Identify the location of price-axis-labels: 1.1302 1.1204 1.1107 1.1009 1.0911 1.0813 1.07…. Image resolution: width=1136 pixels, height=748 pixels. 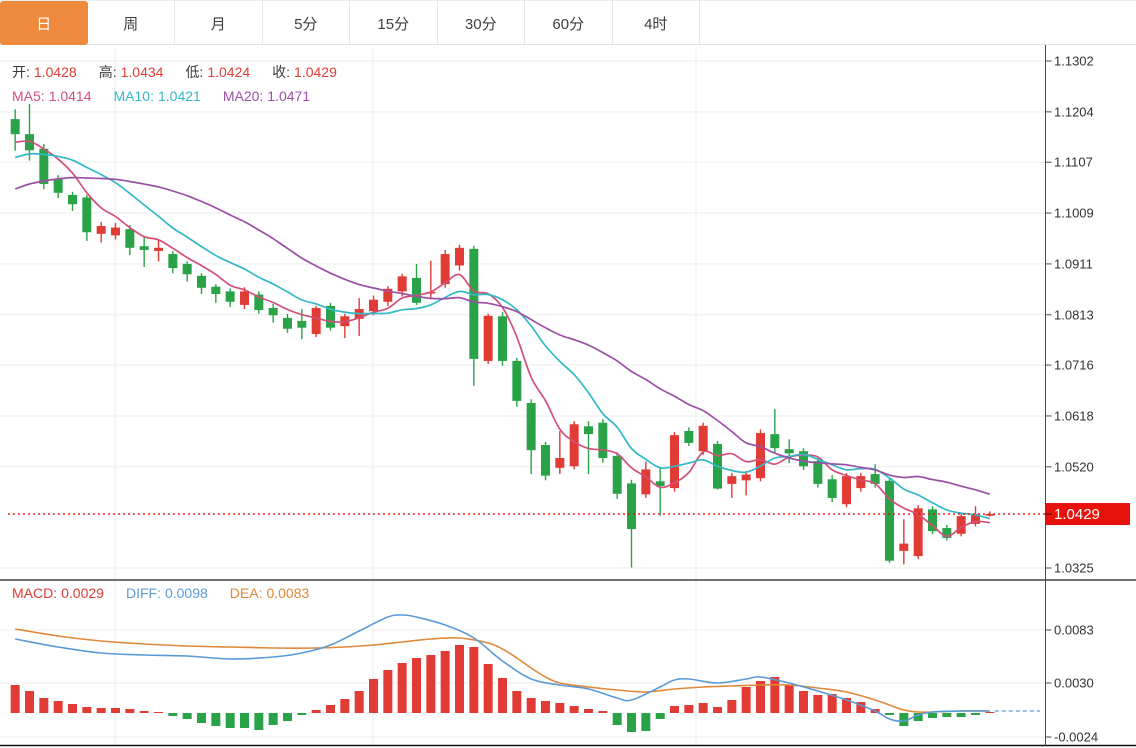
(1071, 399).